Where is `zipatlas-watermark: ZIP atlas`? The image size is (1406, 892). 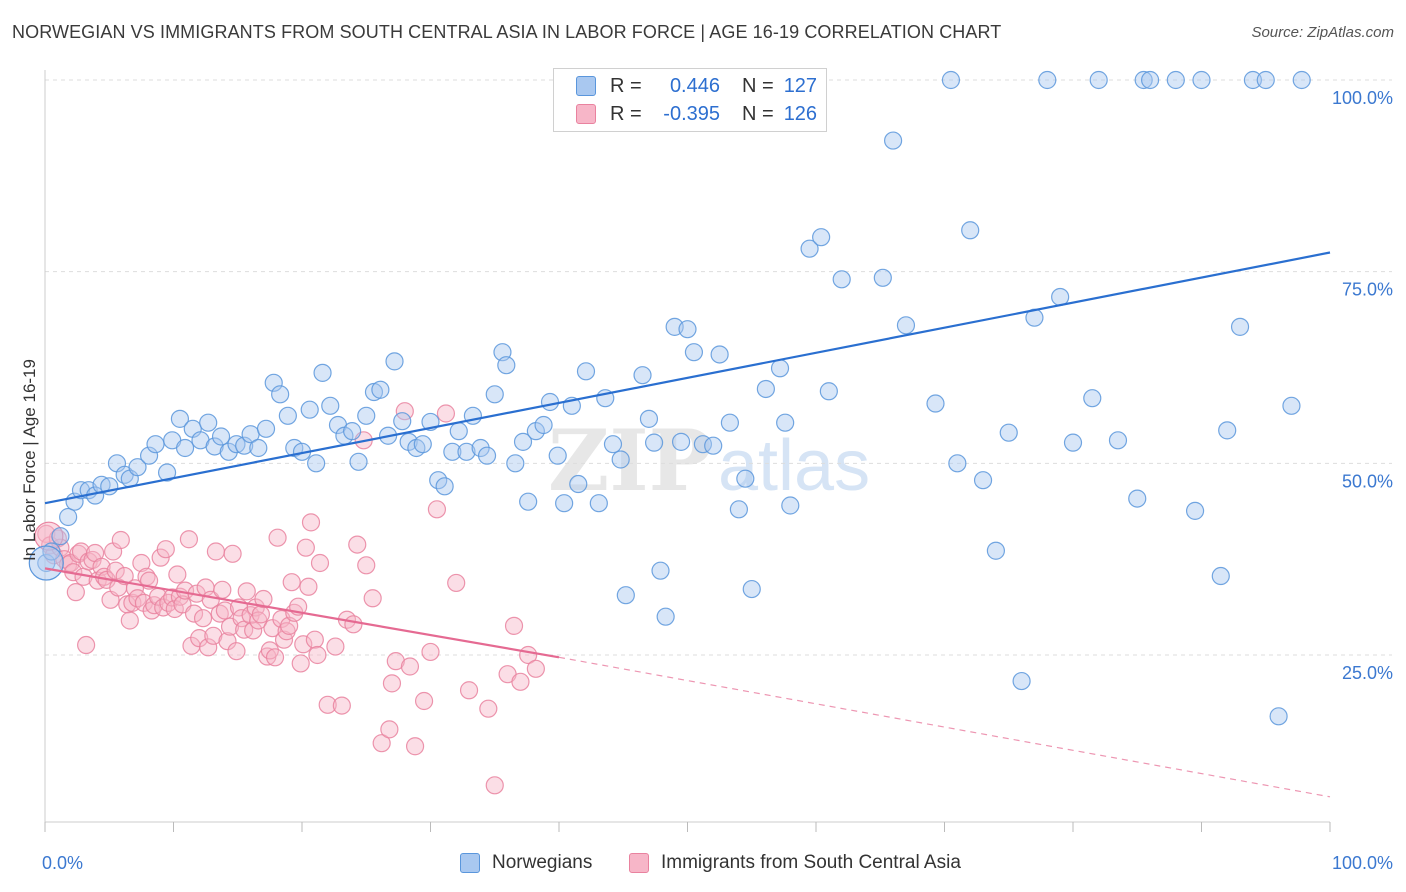
zipatlas-watermark: ZIP atlas is located at coordinates (709, 460).